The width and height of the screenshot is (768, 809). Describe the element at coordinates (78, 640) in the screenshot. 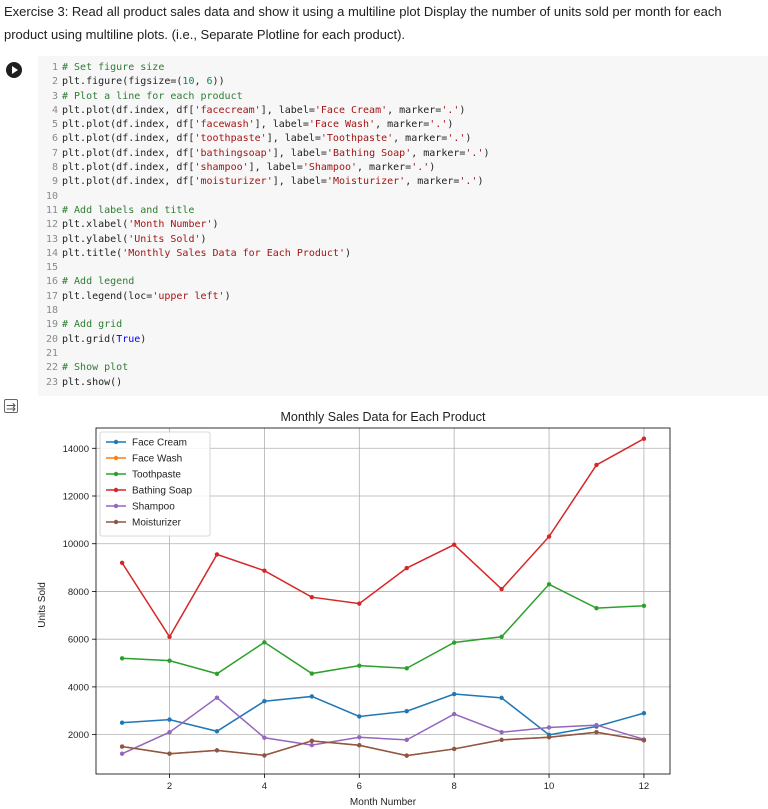

I see `y-tick-label: 6000` at that location.